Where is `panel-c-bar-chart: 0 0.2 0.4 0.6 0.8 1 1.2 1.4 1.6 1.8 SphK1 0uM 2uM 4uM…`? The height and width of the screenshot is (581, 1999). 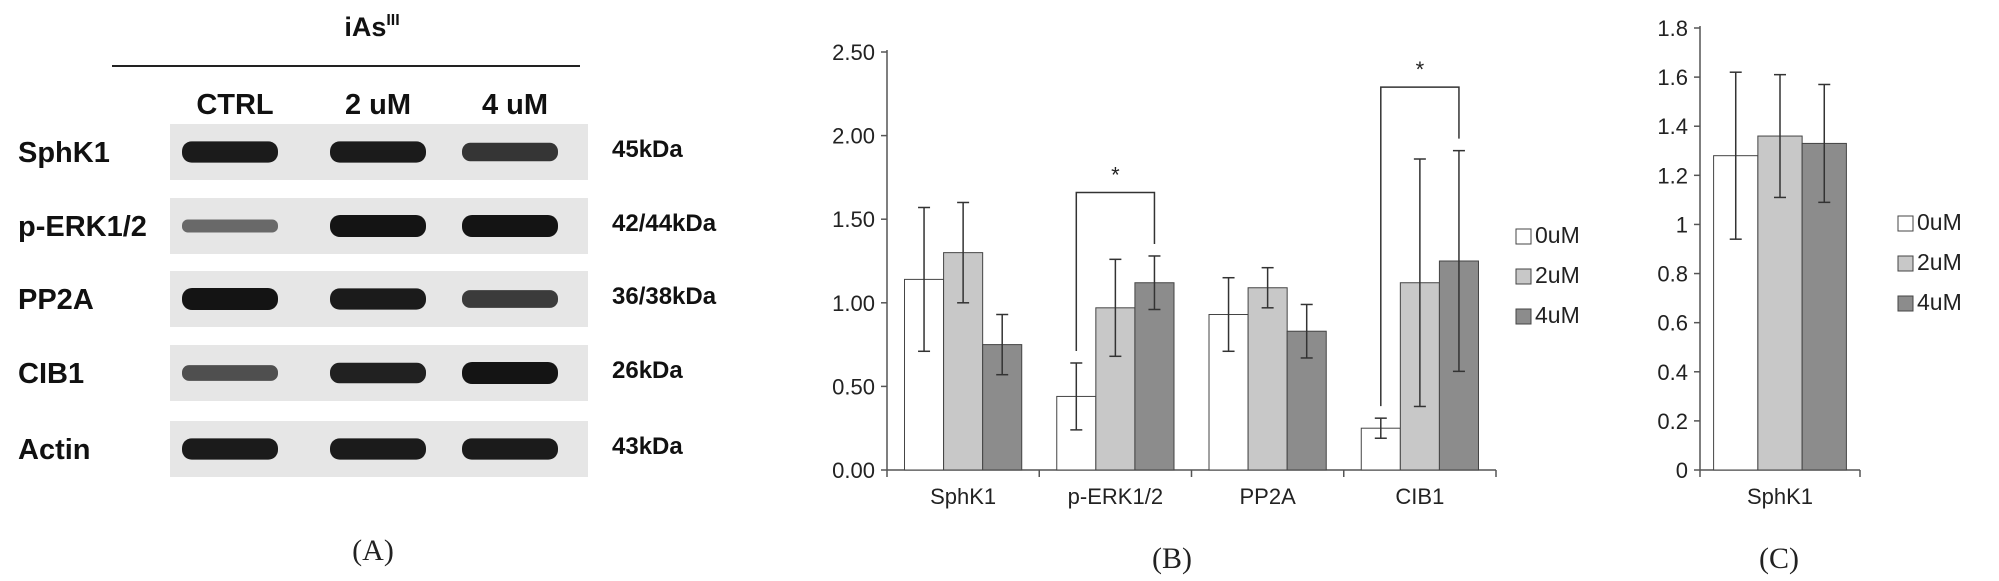 panel-c-bar-chart: 0 0.2 0.4 0.6 0.8 1 1.2 1.4 1.6 1.8 SphK1 0uM 2uM 4uM… is located at coordinates (1809, 295).